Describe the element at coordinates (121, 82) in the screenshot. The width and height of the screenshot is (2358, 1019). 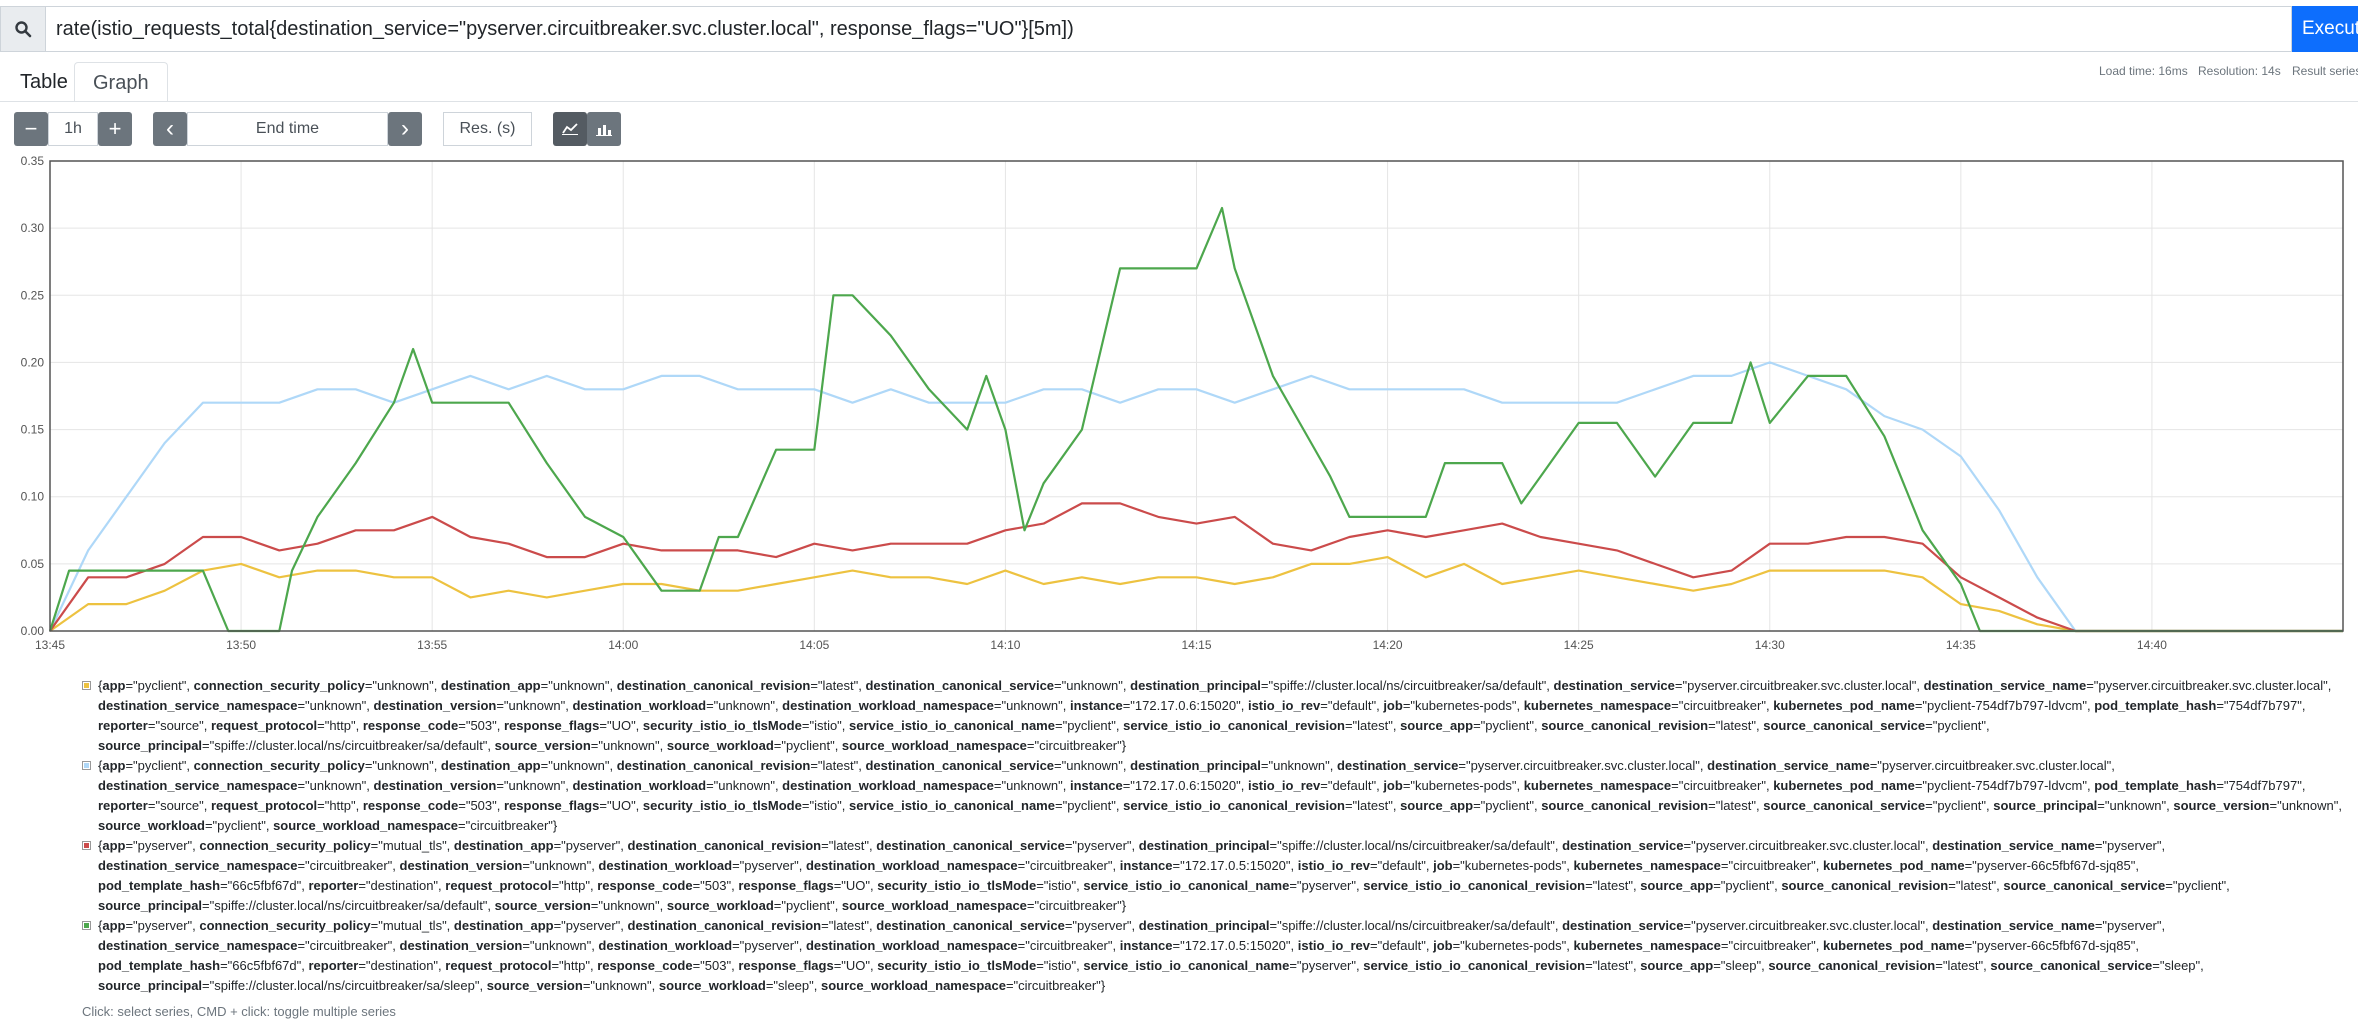
I see `tab-graph: Graph` at that location.